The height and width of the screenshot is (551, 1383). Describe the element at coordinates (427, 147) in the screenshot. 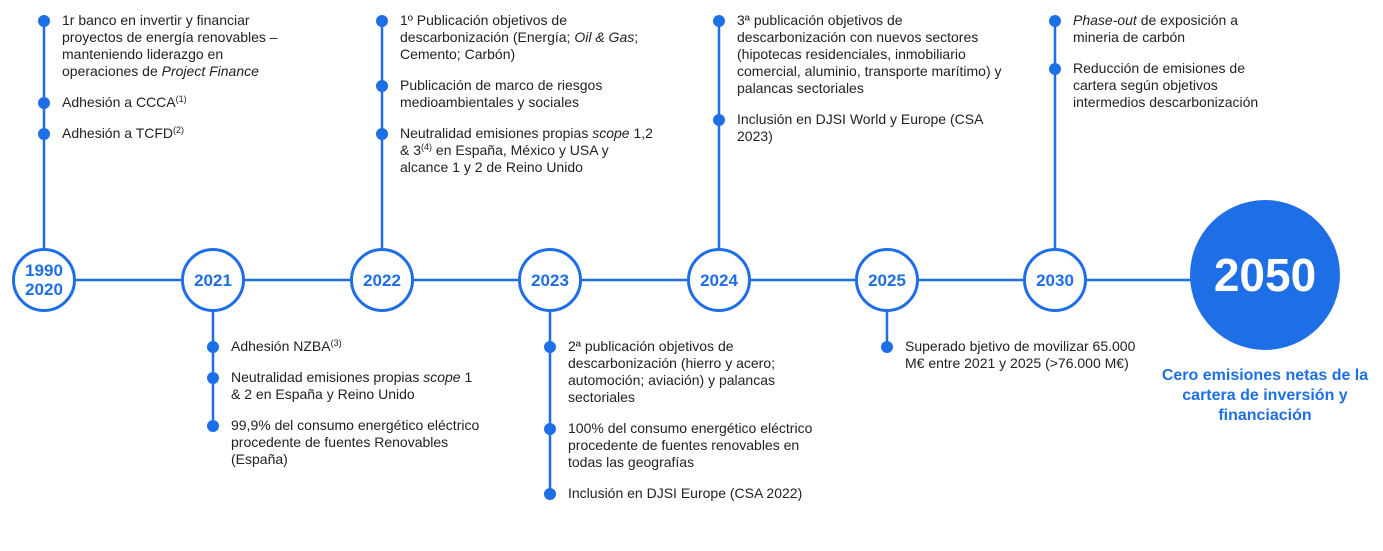

I see `item-text: (4)` at that location.